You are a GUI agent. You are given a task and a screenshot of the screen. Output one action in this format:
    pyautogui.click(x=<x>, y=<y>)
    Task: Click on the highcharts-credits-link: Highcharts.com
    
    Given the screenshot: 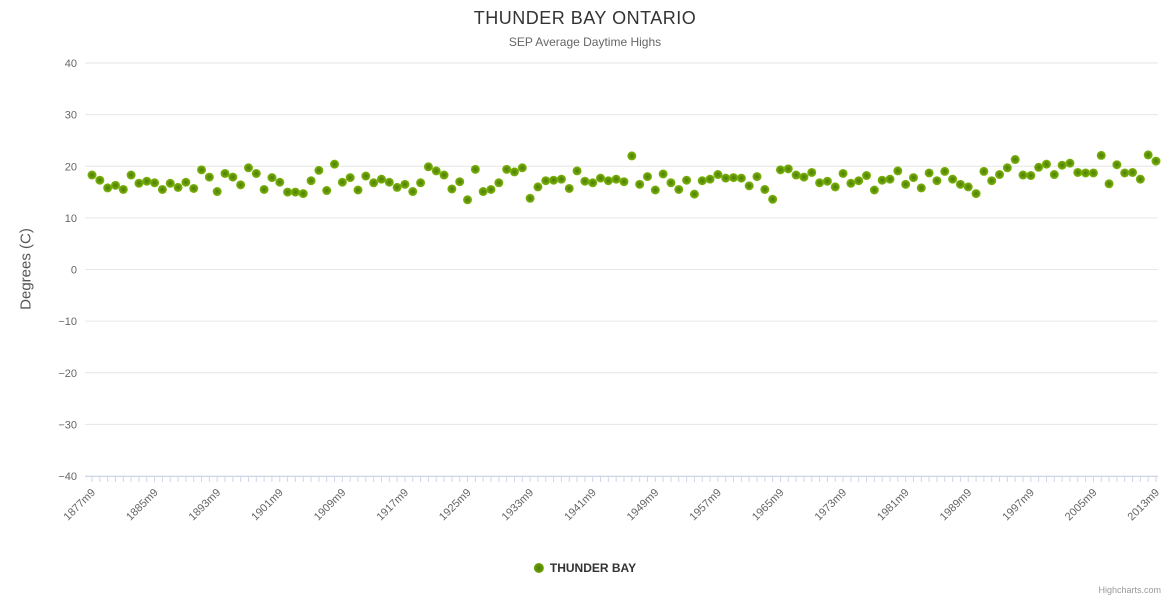 What is the action you would take?
    pyautogui.click(x=1129, y=590)
    